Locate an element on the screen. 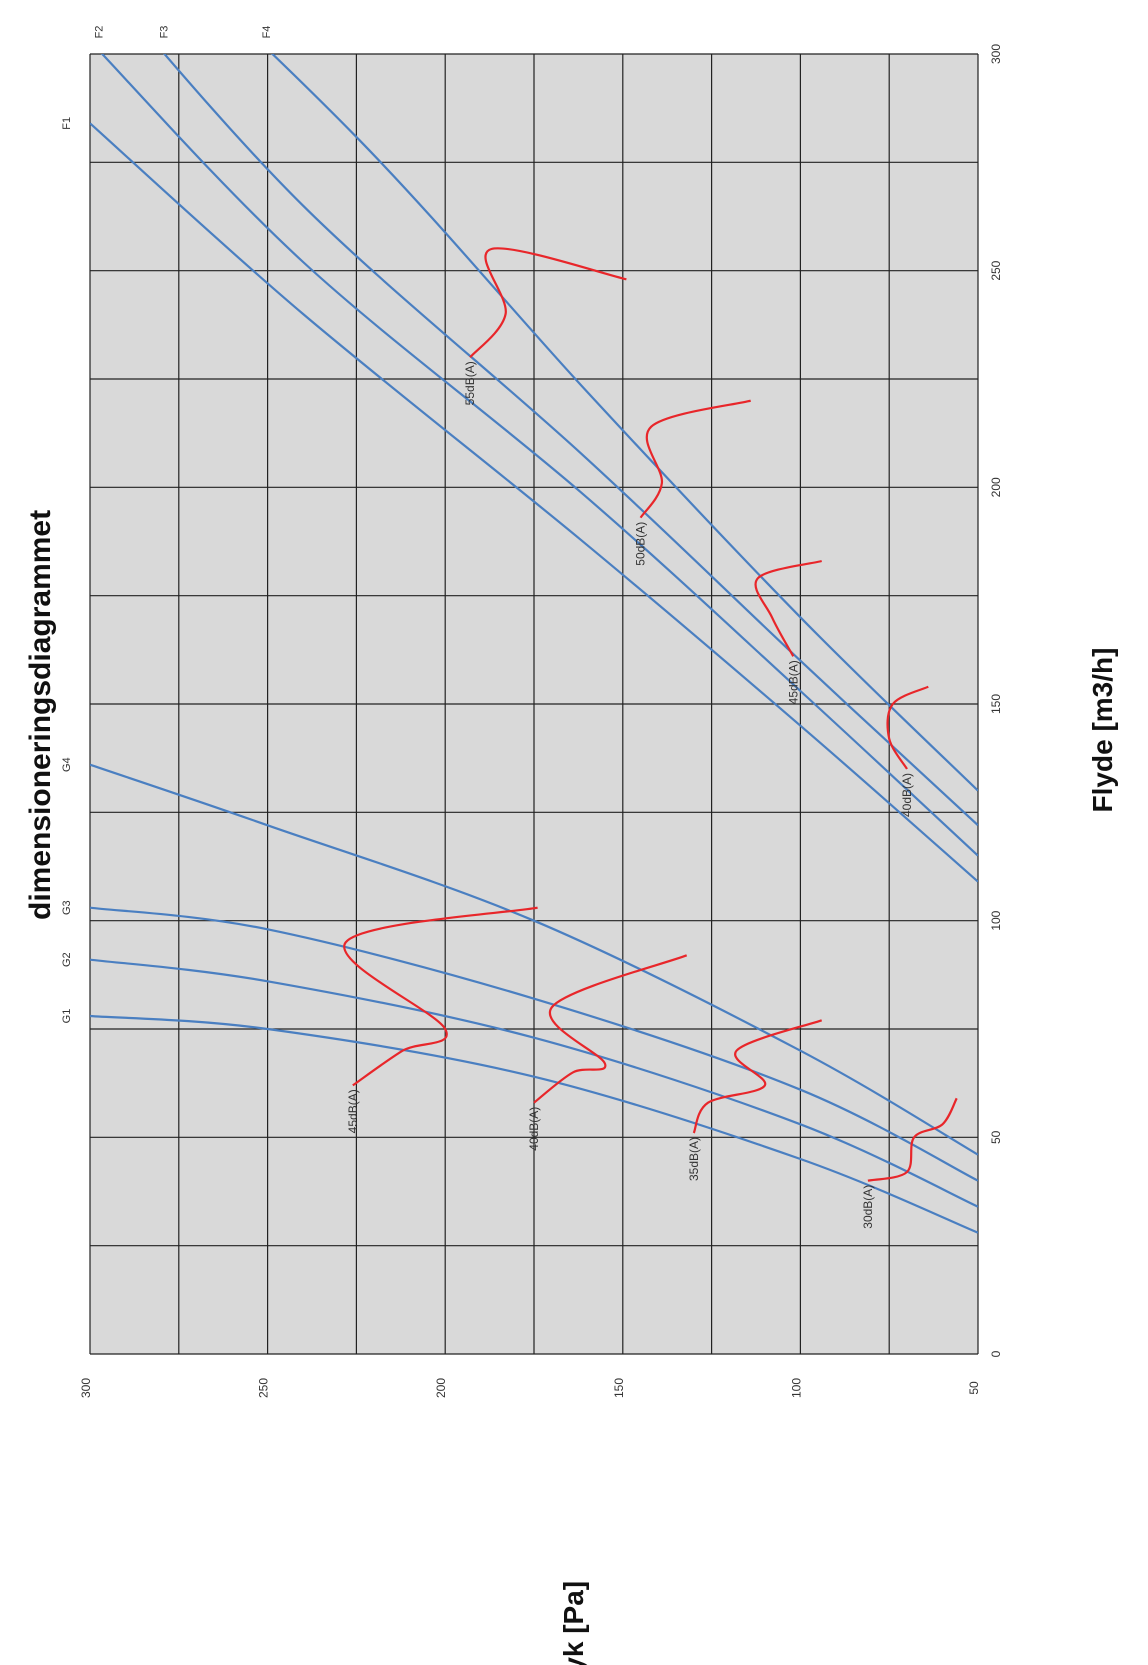 This screenshot has width=1148, height=1665. x-tick-label: 0 is located at coordinates (996, 1353).